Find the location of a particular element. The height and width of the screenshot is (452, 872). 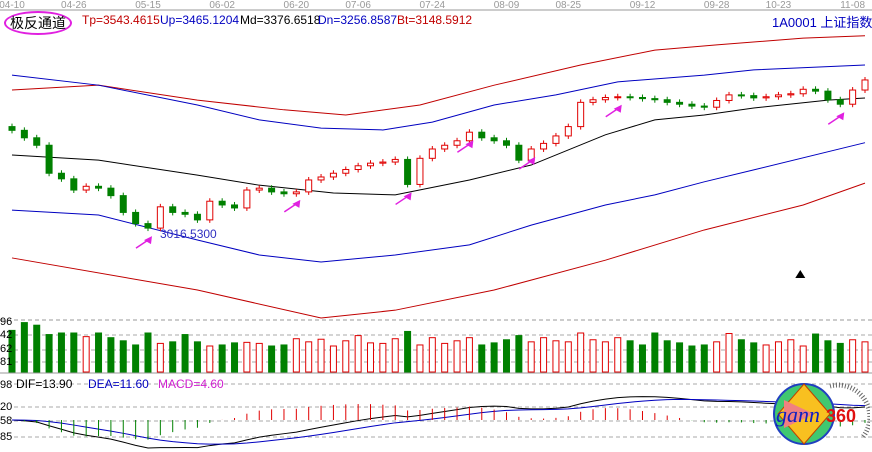

legend-dn: Dn=3256.8587 is located at coordinates (358, 20).